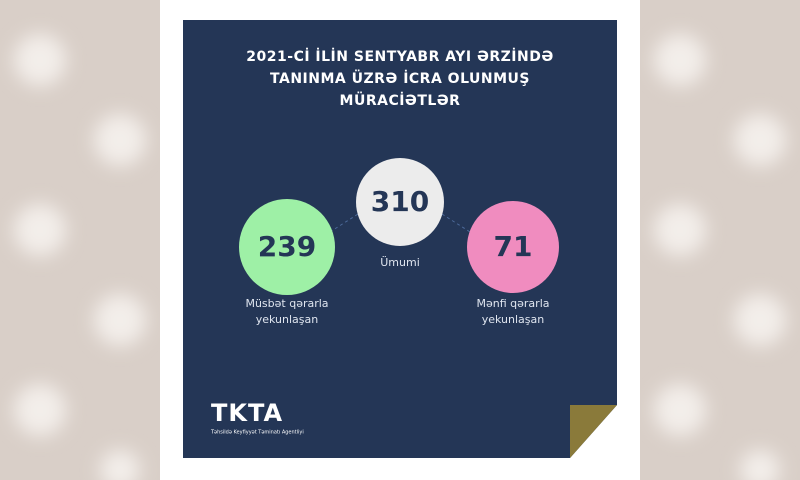  Describe the element at coordinates (593, 431) in the screenshot. I see `folded-corner` at that location.